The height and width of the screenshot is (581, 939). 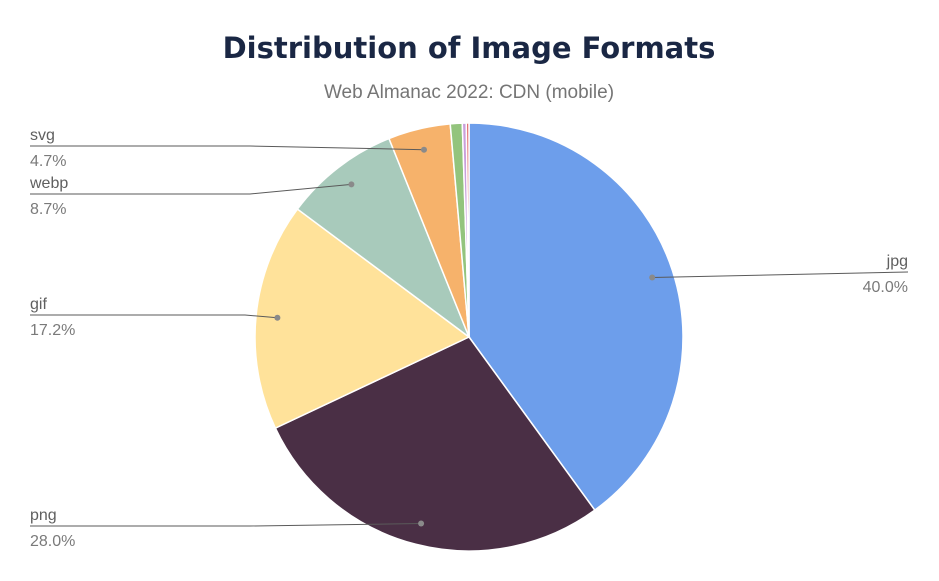 What do you see at coordinates (226, 525) in the screenshot?
I see `leader-line-png` at bounding box center [226, 525].